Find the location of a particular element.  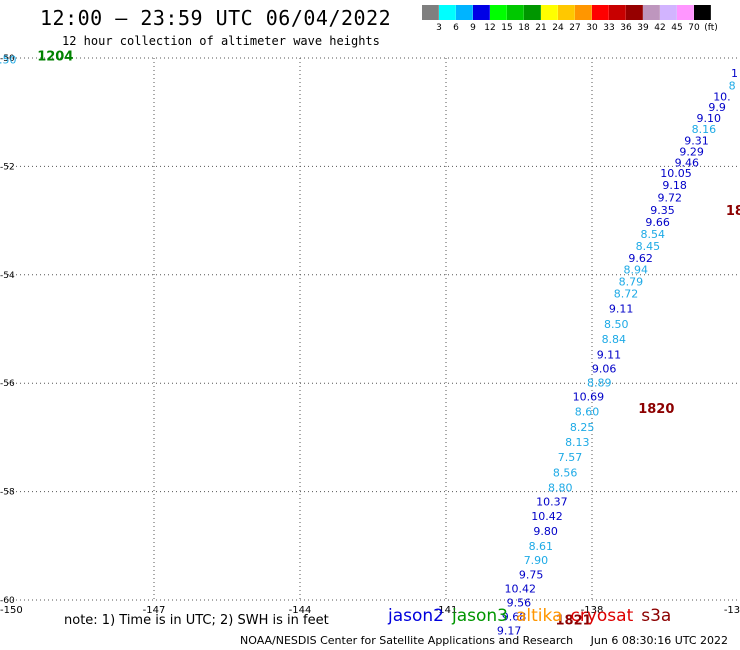

scale-label: 39 is located at coordinates (643, 28).